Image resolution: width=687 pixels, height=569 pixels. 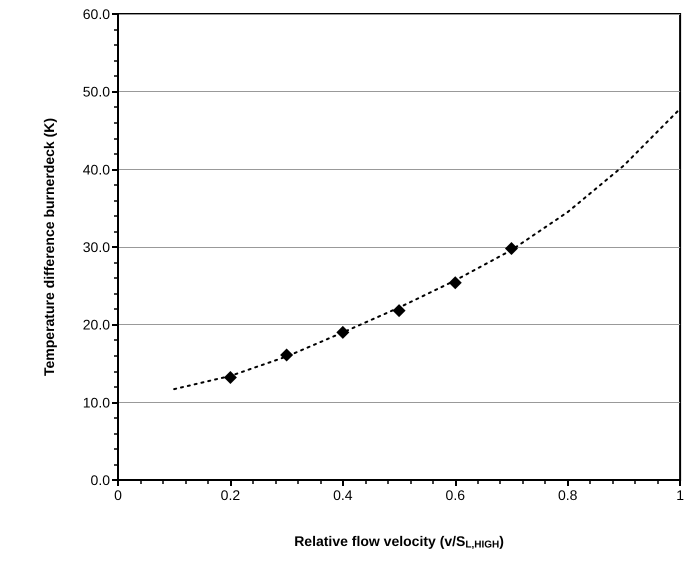 What do you see at coordinates (96, 92) in the screenshot?
I see `y-tick-label: 50.0` at bounding box center [96, 92].